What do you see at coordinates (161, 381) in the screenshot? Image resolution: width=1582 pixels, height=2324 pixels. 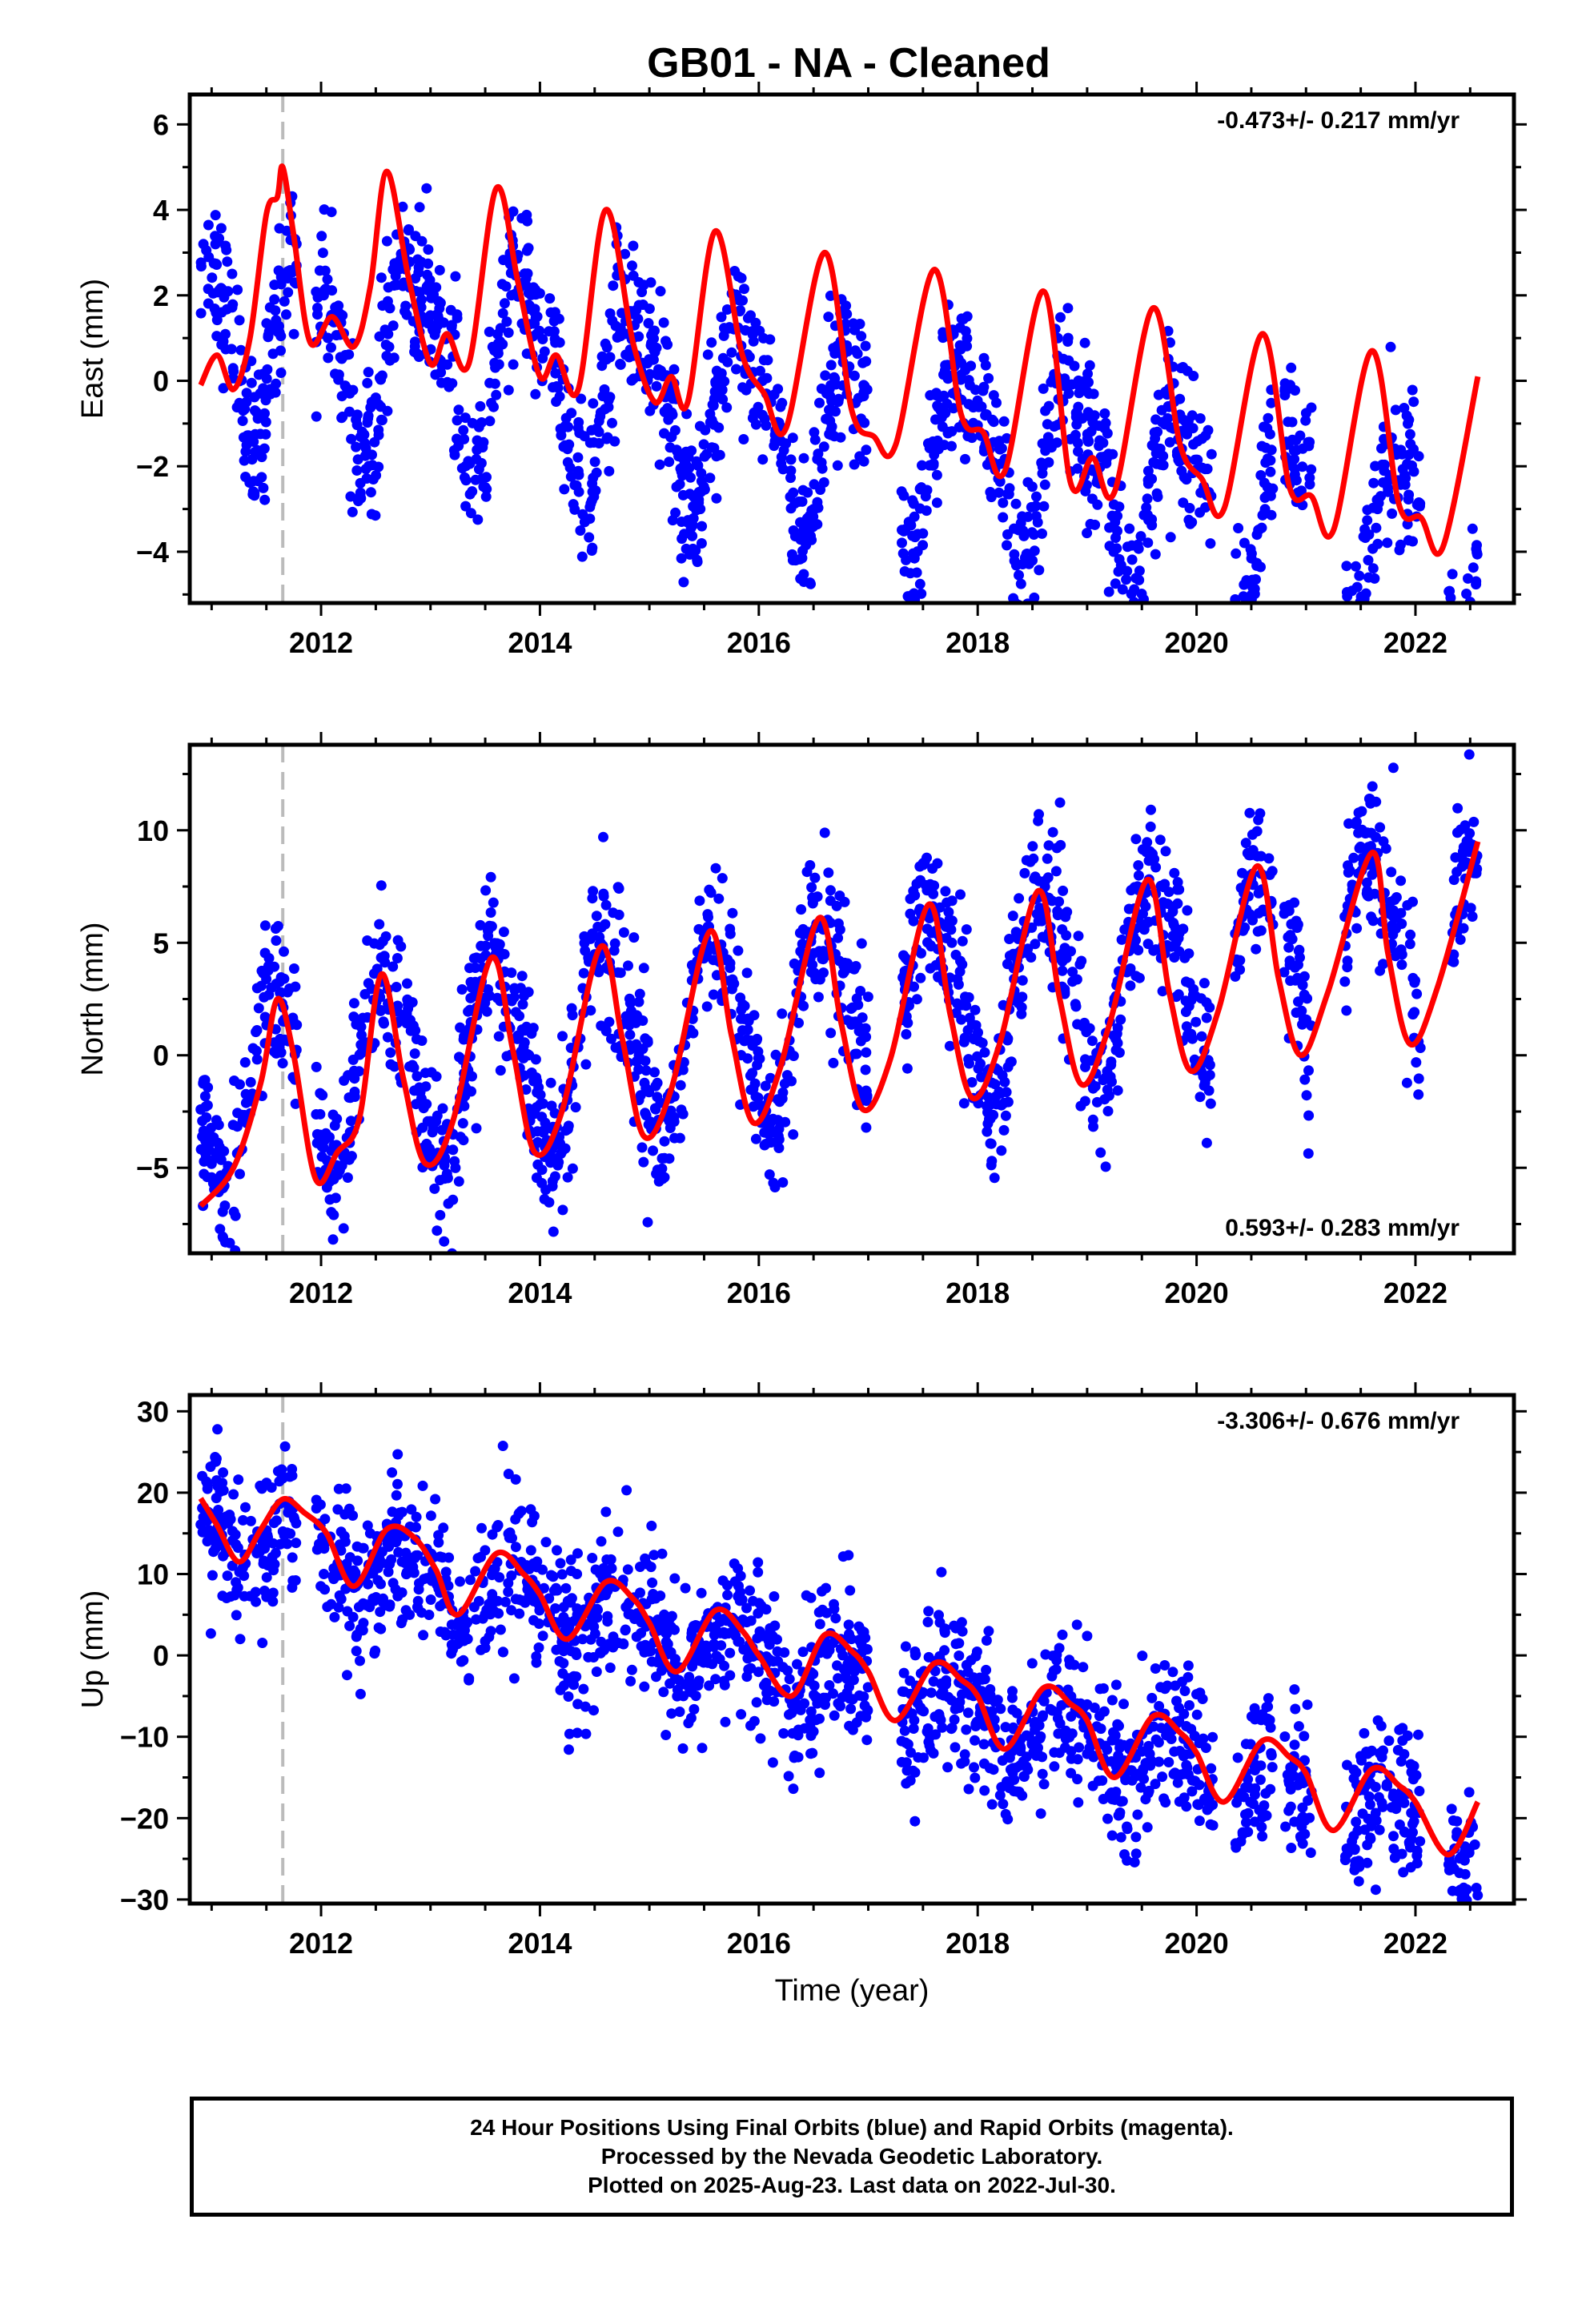 I see `y-tick-label: 0` at bounding box center [161, 381].